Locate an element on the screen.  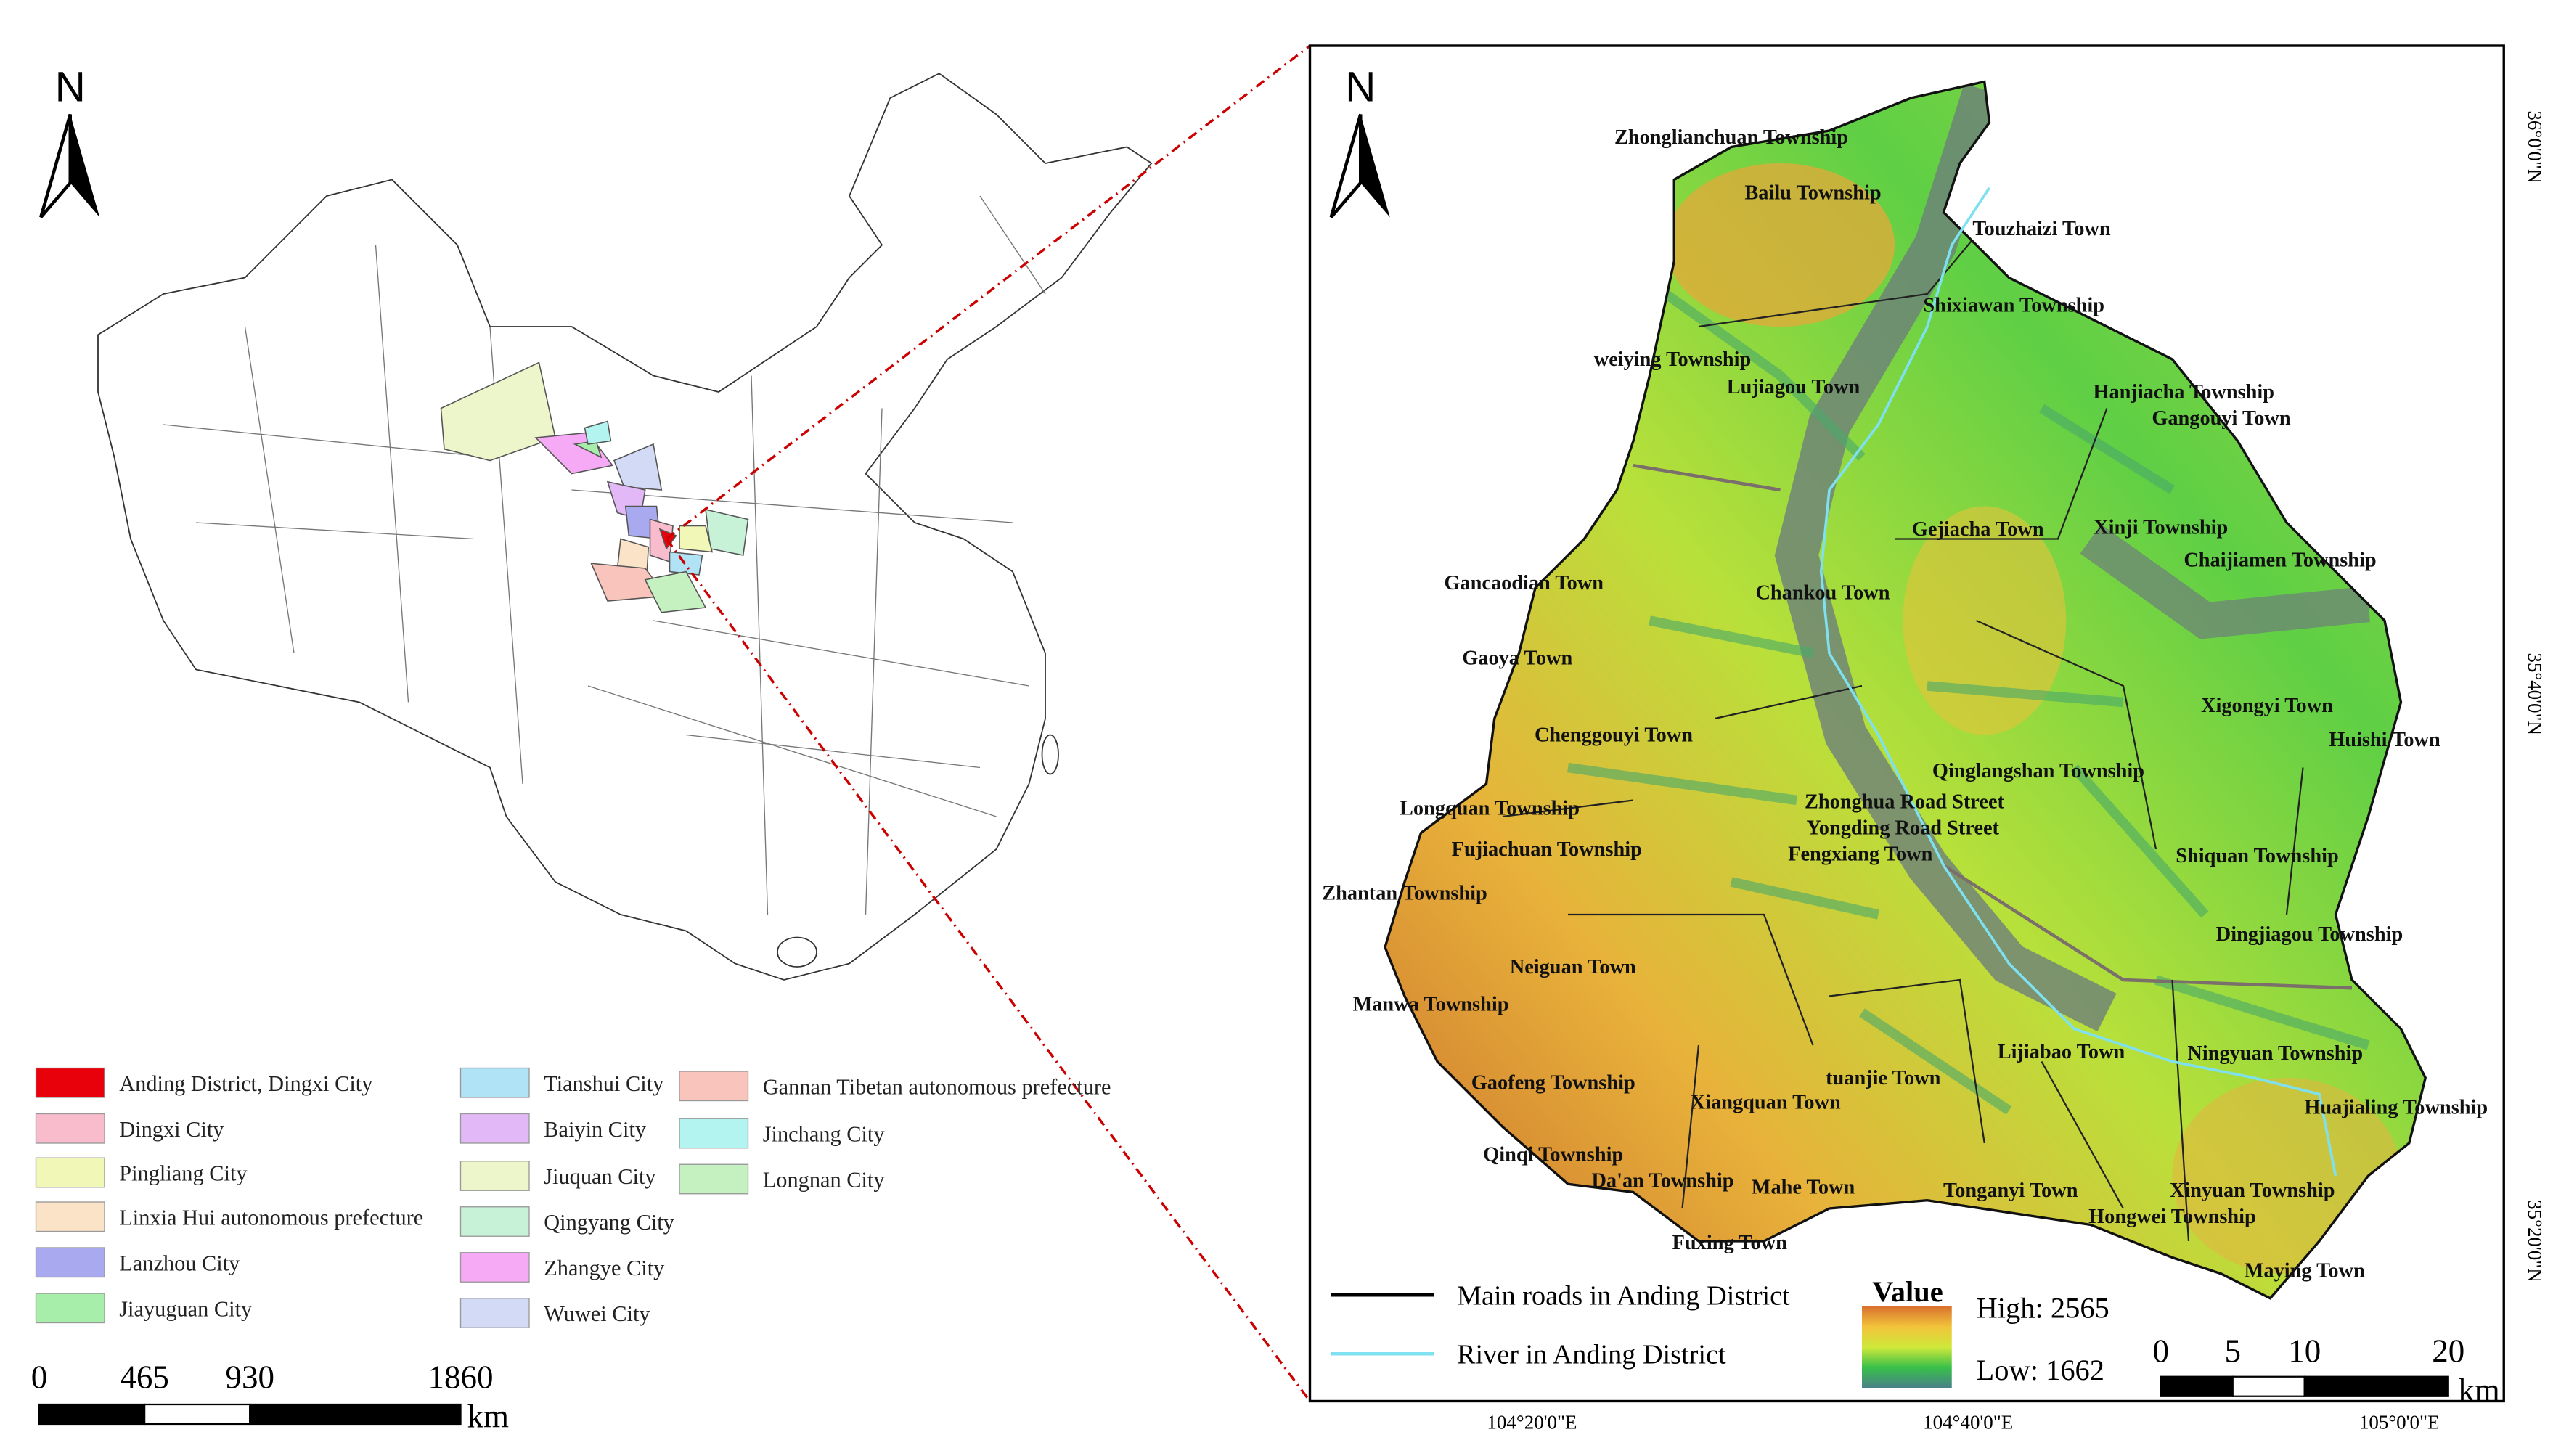
lon-label: 104°40'0"E is located at coordinates (1968, 1422).